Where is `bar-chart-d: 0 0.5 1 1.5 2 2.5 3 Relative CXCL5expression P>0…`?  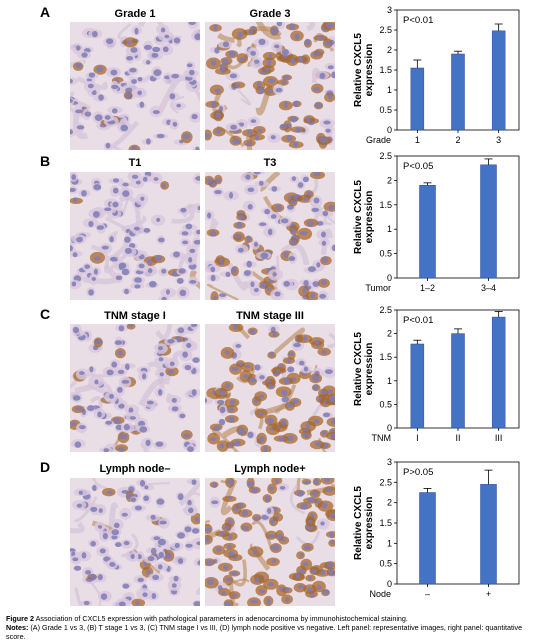
bar-chart-d: 0 0.5 1 1.5 2 2.5 3 Relative CXCL5expression P>0… is located at coordinates (436, 528).